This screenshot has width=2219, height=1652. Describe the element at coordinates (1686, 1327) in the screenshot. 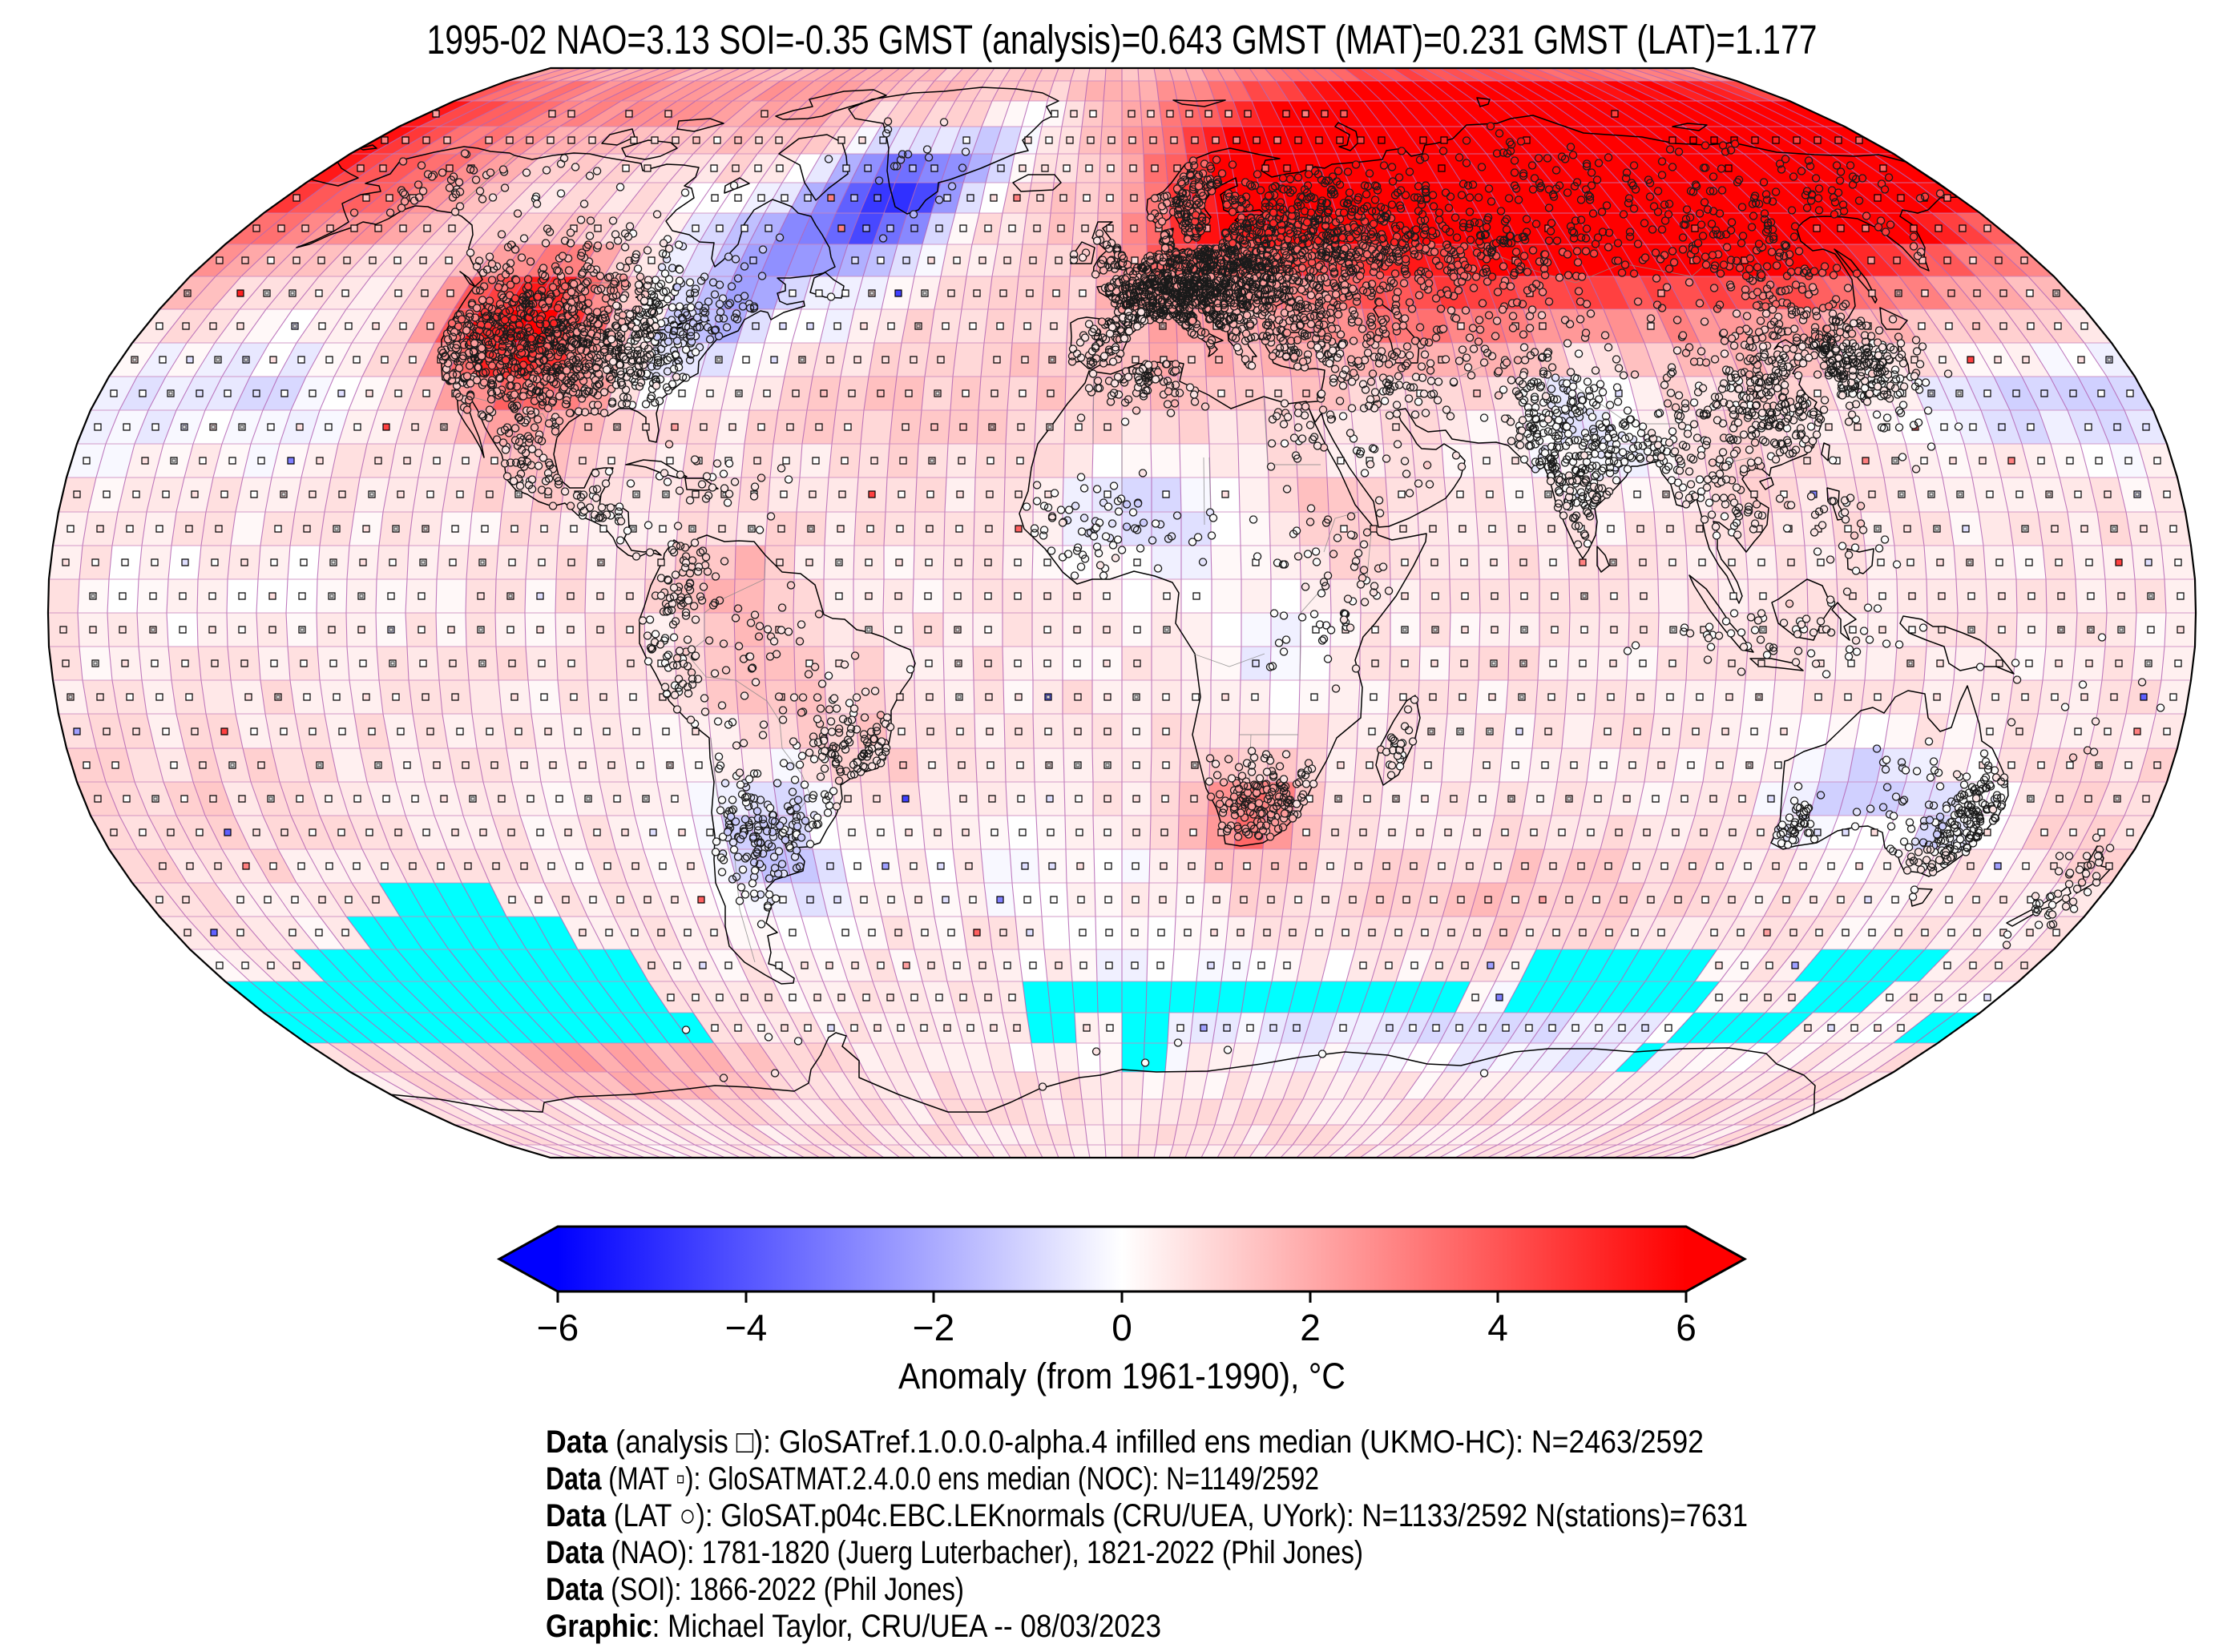

I see `svg-text: 6` at that location.